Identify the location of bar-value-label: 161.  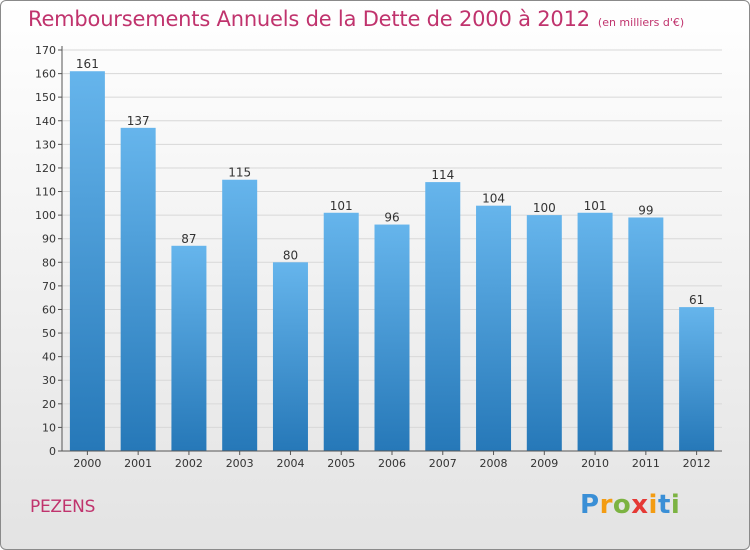
(87, 64).